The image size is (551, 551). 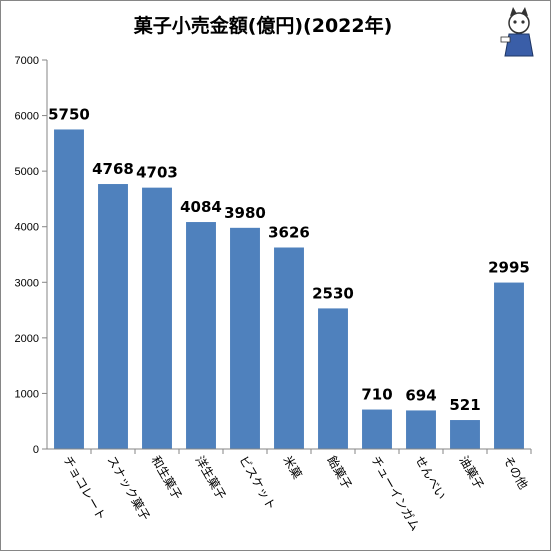 What do you see at coordinates (69, 114) in the screenshot?
I see `data-label: 5750` at bounding box center [69, 114].